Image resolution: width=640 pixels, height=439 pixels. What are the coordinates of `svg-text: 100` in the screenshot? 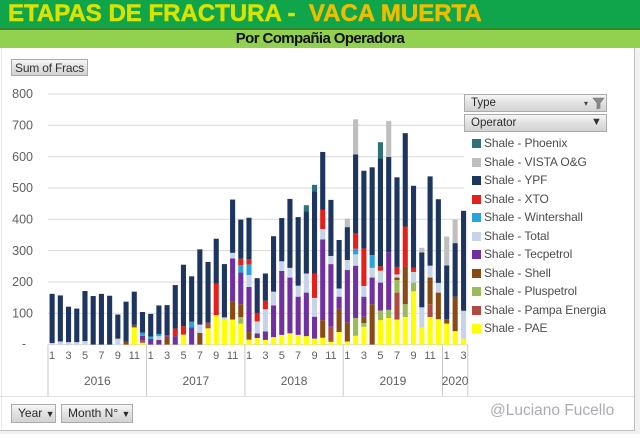 It's located at (22, 314).